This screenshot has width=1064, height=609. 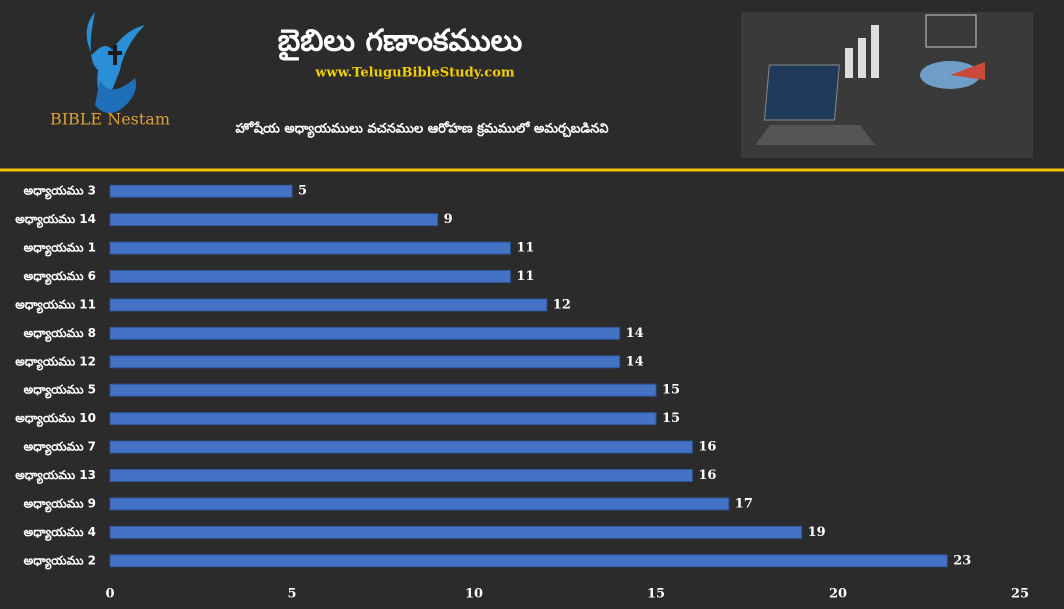 I want to click on y-tick-label: అధ్యాయము 8, so click(x=60, y=334).